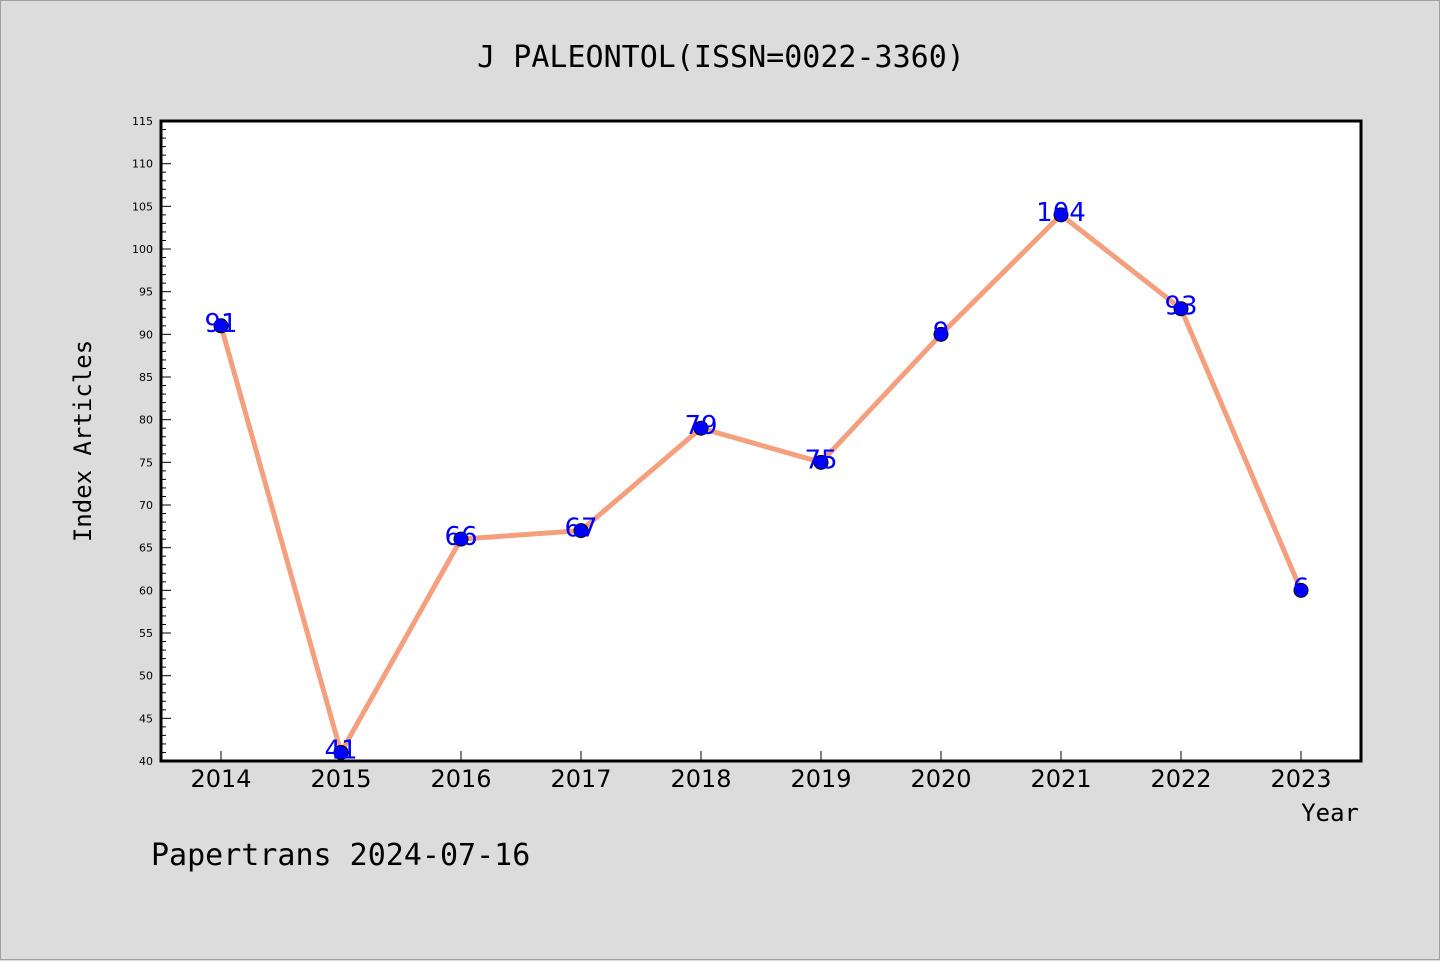  Describe the element at coordinates (83, 441) in the screenshot. I see `y-axis-title: Index Articles` at that location.